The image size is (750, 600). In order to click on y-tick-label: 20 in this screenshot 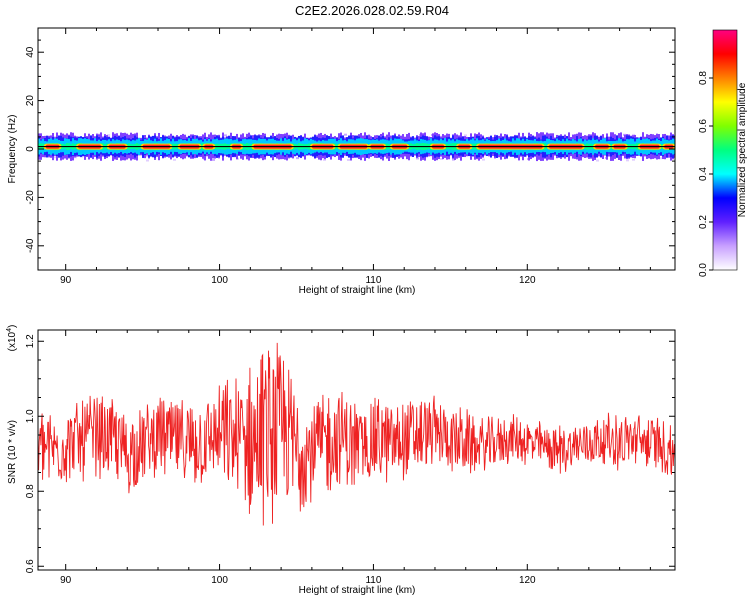, I will do `click(30, 101)`.